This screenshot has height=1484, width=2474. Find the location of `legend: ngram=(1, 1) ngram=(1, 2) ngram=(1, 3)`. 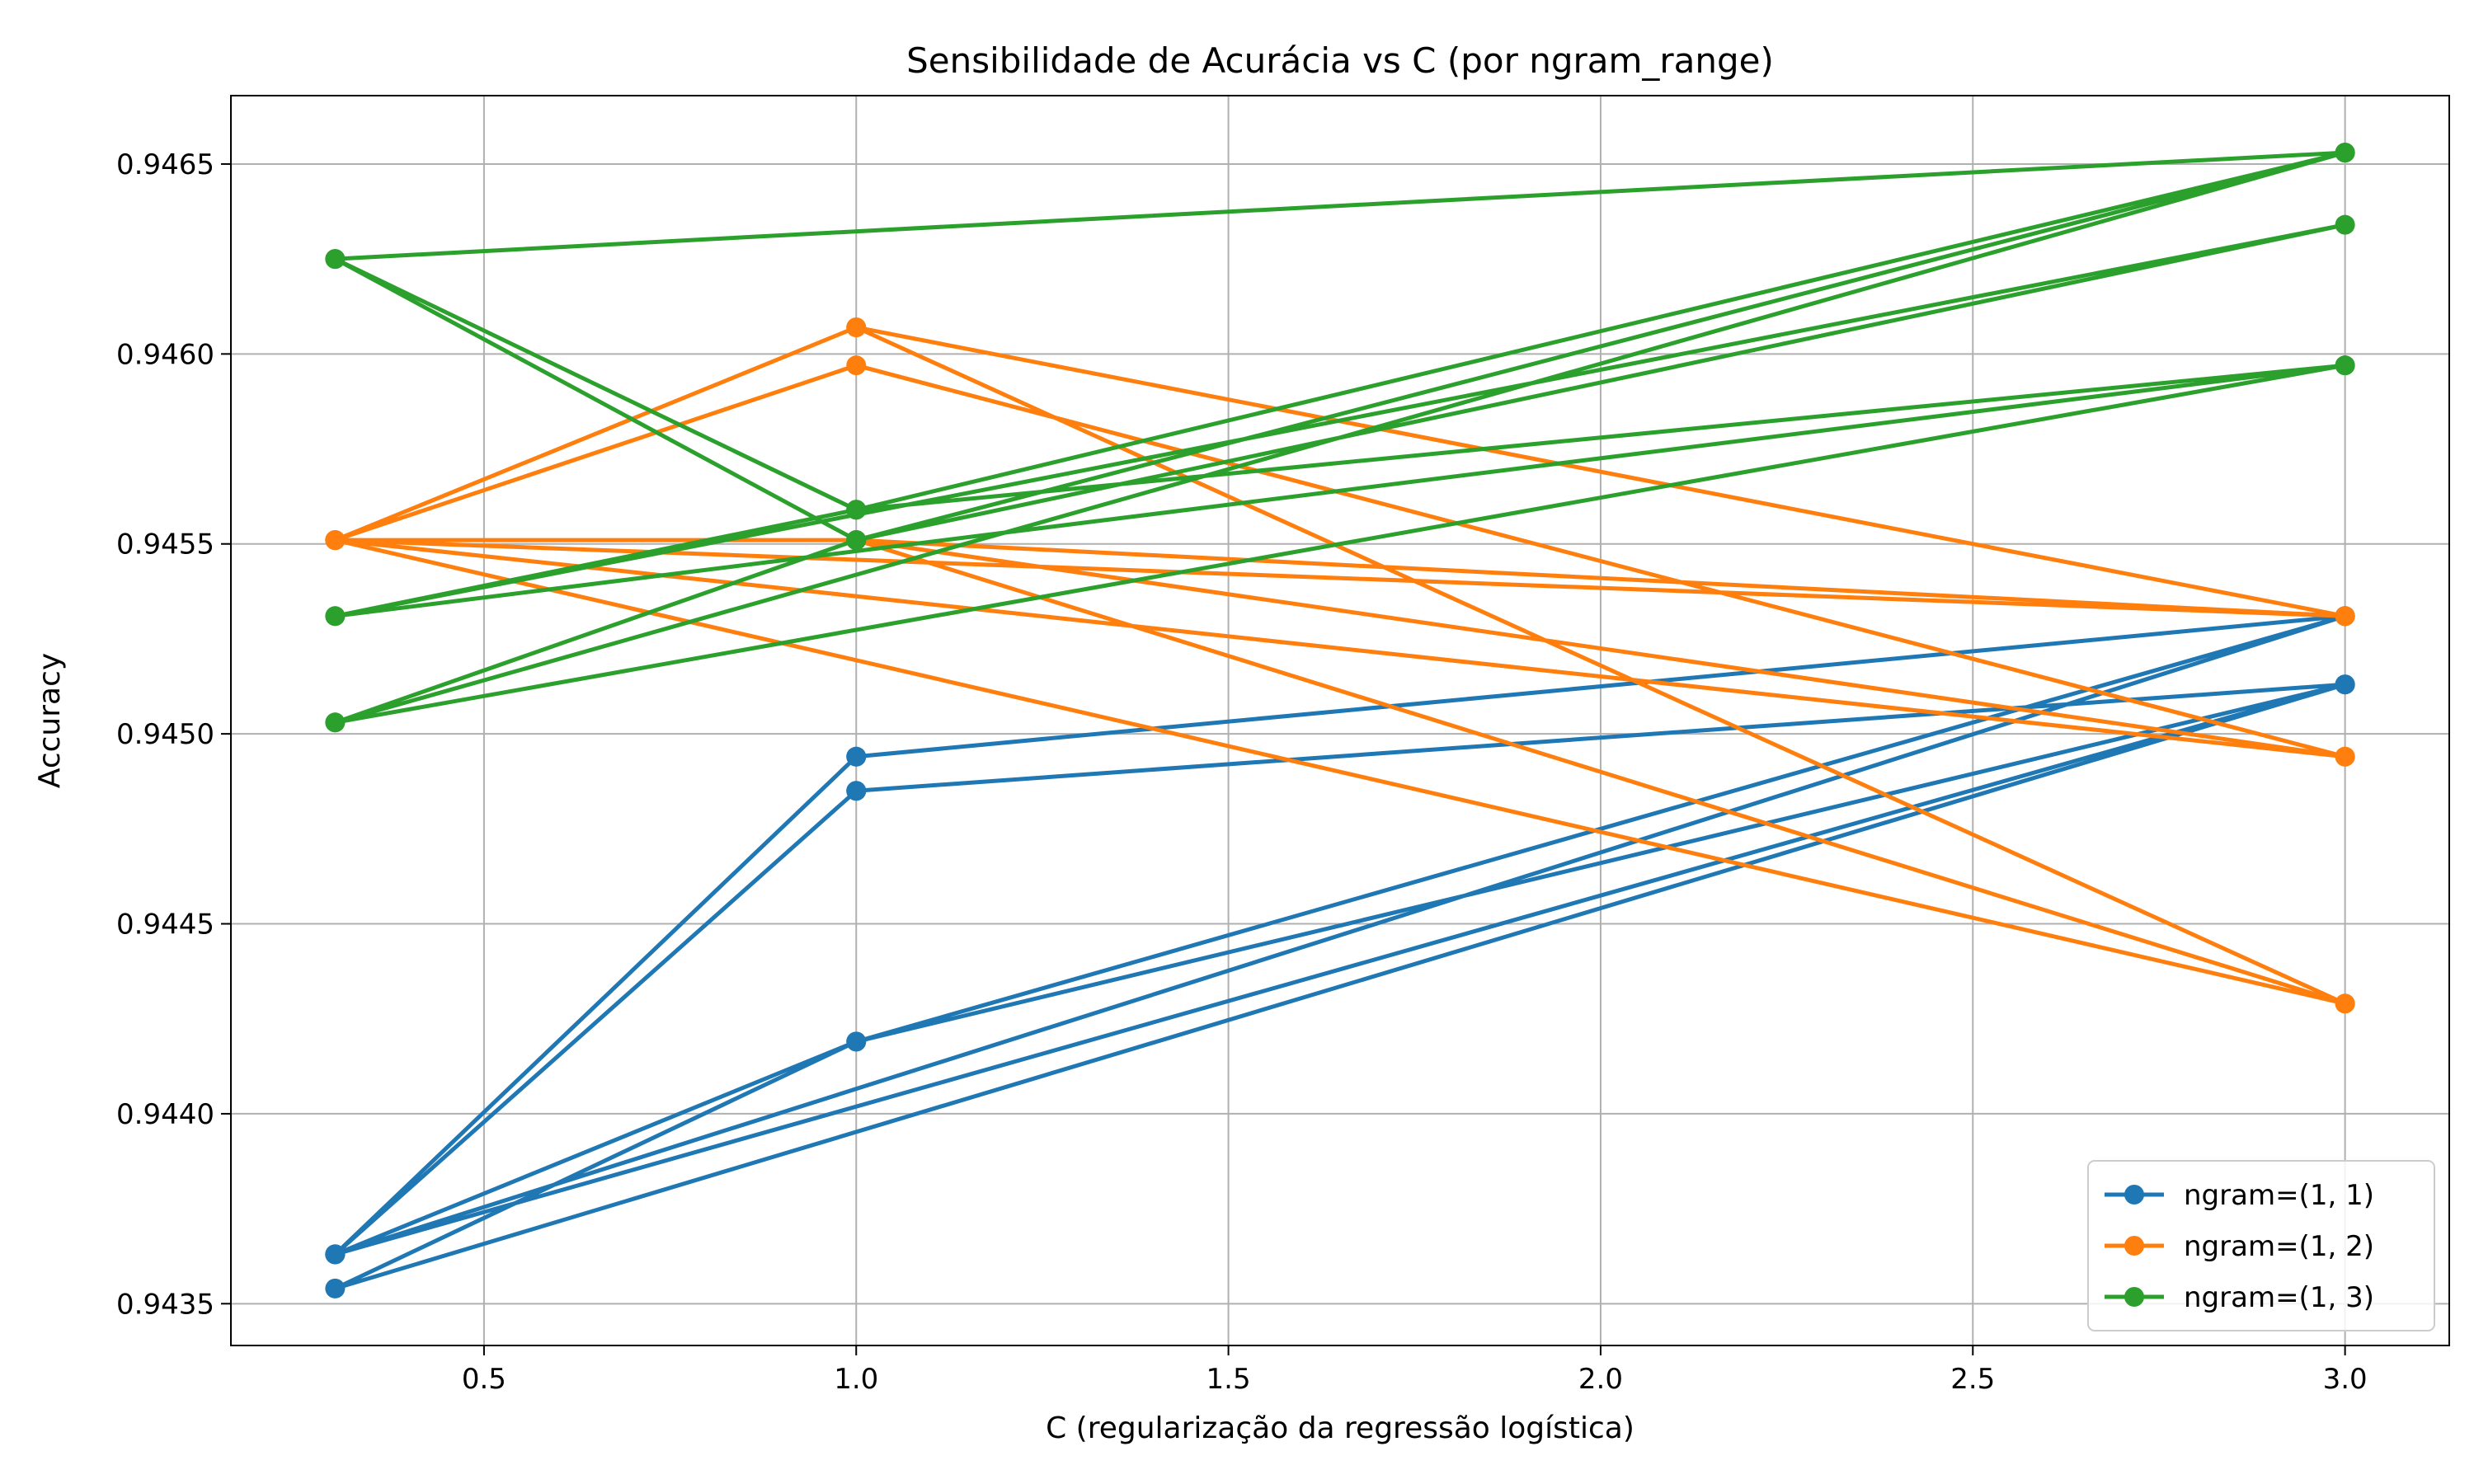

legend: ngram=(1, 1) ngram=(1, 2) ngram=(1, 3) is located at coordinates (2261, 1245).